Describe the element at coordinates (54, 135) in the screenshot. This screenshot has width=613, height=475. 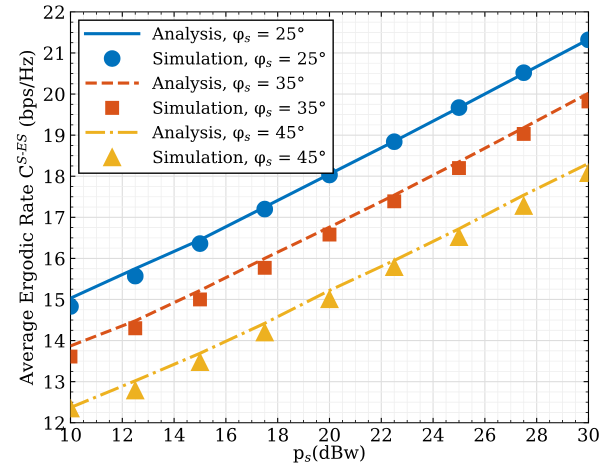
I see `y-tick-label: 19` at that location.